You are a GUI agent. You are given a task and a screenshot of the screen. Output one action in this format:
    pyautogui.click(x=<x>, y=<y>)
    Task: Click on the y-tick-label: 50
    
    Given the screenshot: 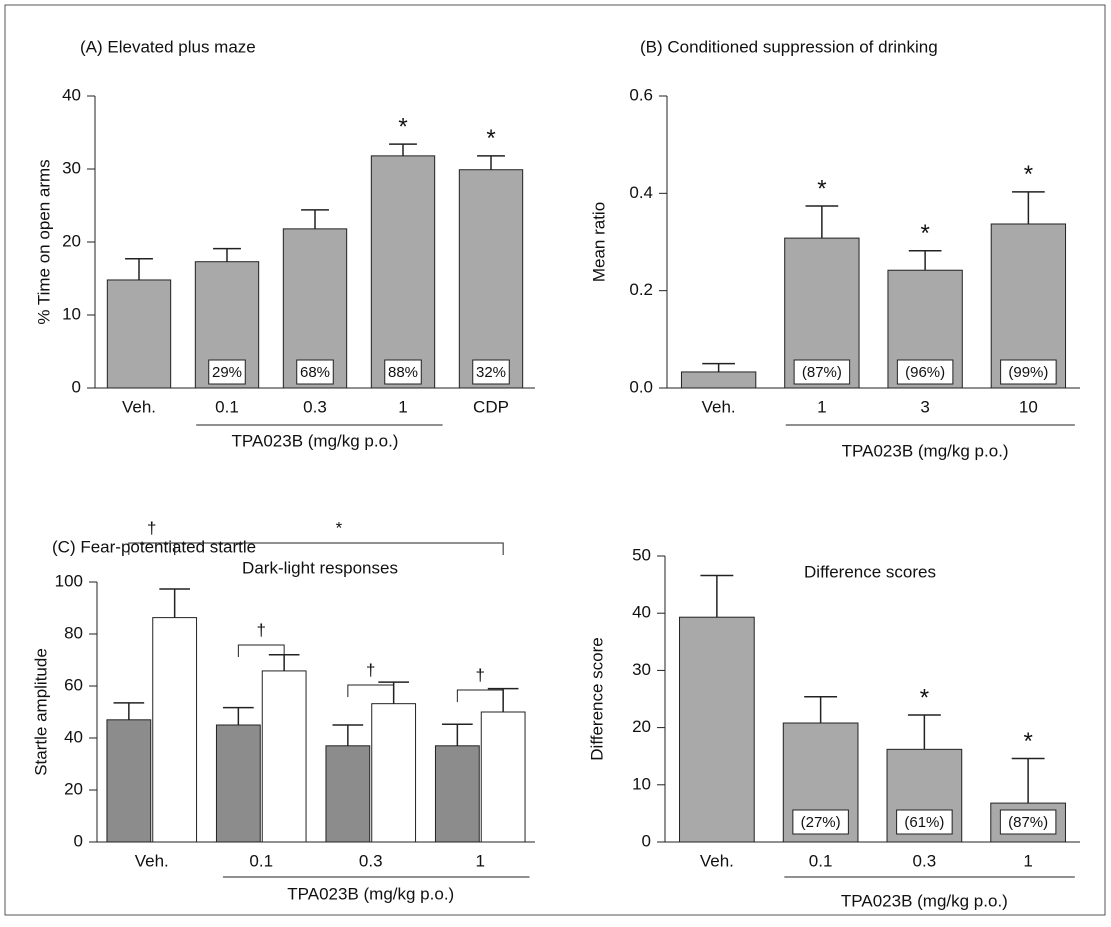 What is the action you would take?
    pyautogui.click(x=641, y=554)
    